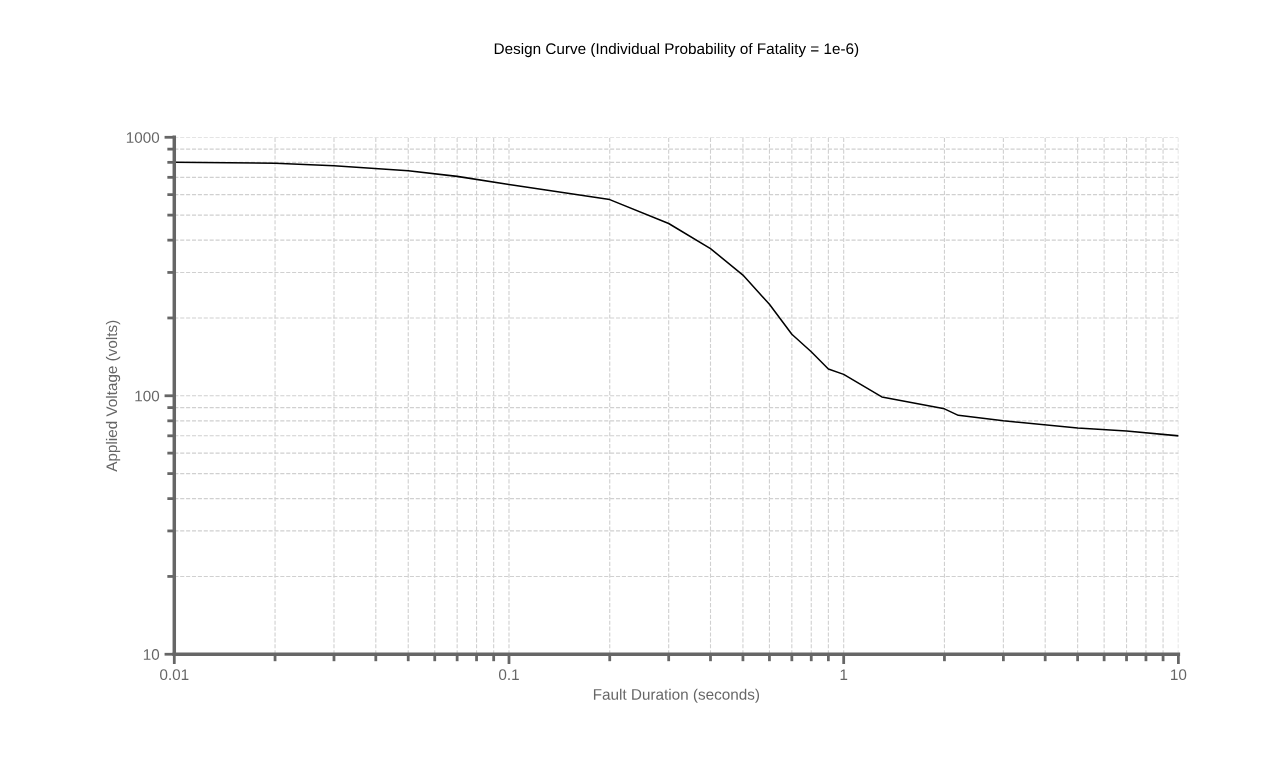 The image size is (1263, 767). I want to click on x-tick-label: 0.1, so click(508, 675).